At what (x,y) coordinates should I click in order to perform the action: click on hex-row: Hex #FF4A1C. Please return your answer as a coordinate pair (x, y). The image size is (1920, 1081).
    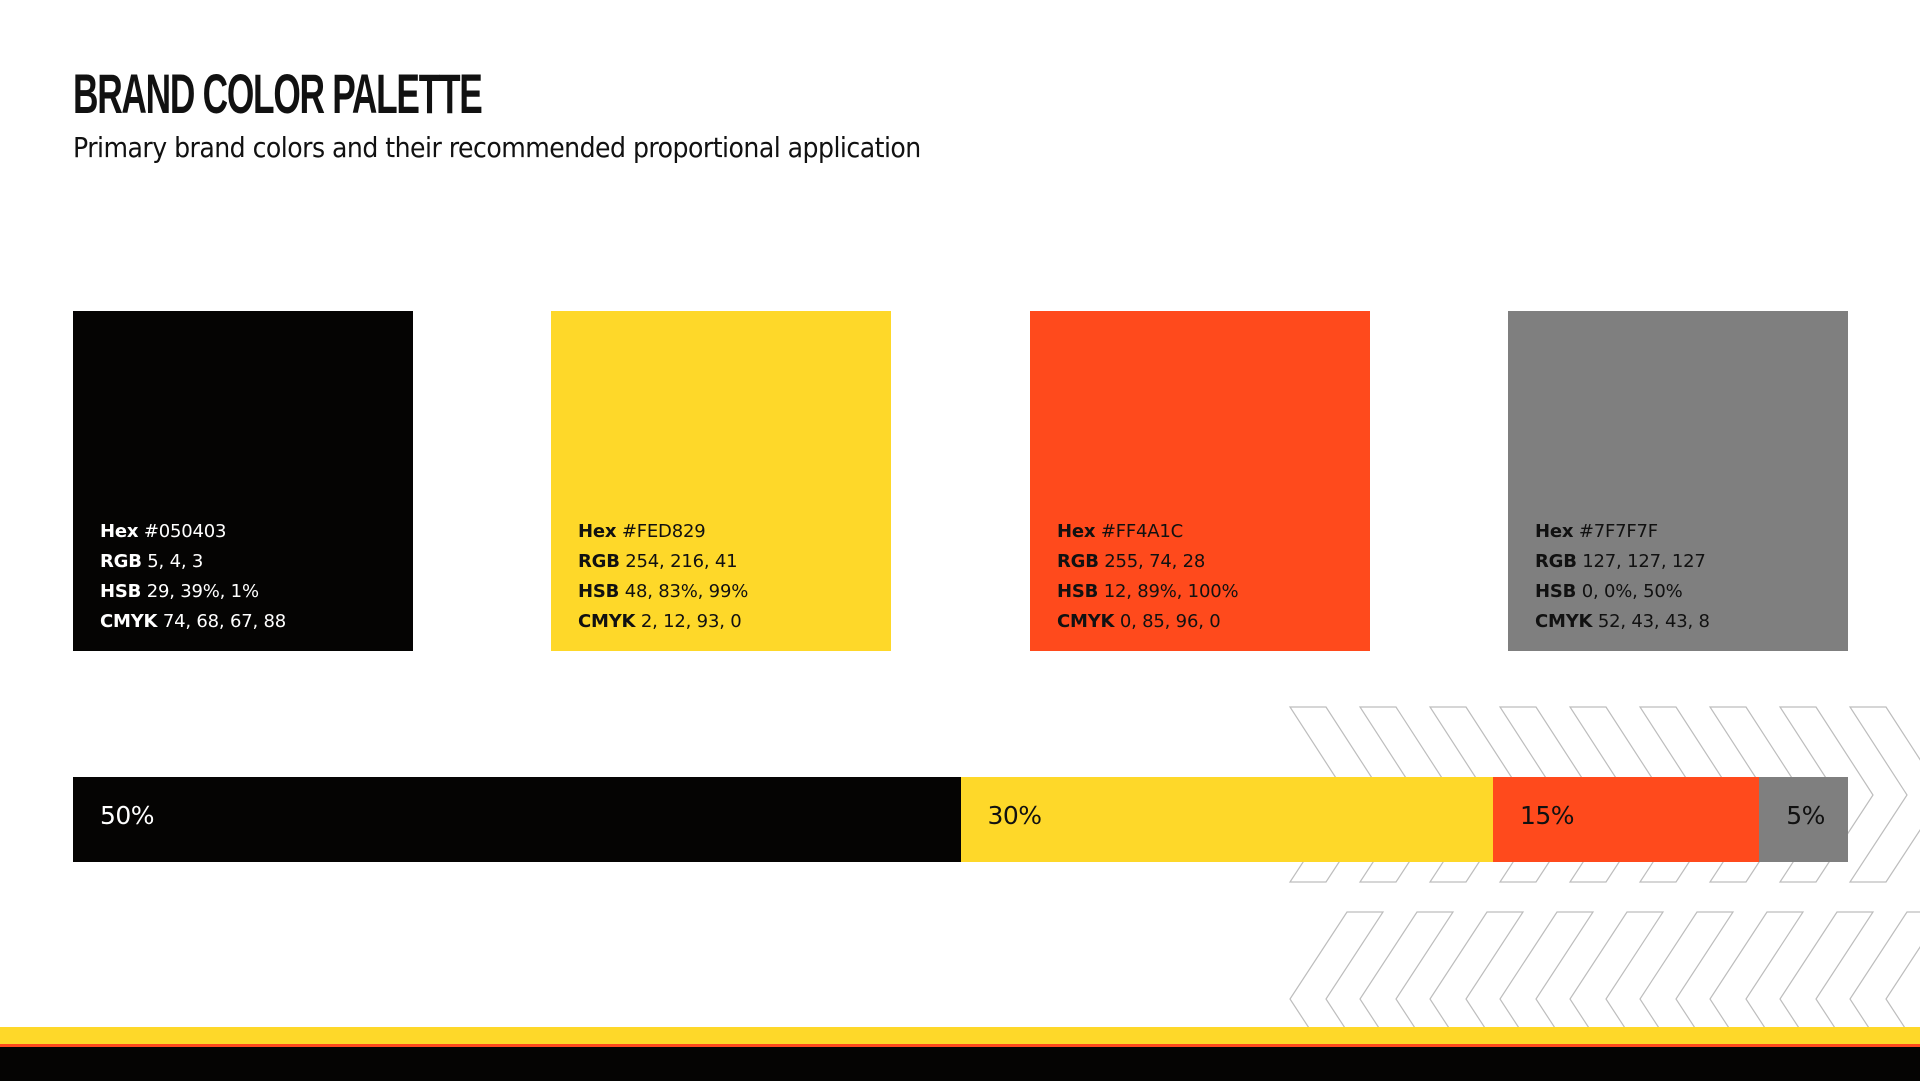
    Looking at the image, I should click on (1147, 532).